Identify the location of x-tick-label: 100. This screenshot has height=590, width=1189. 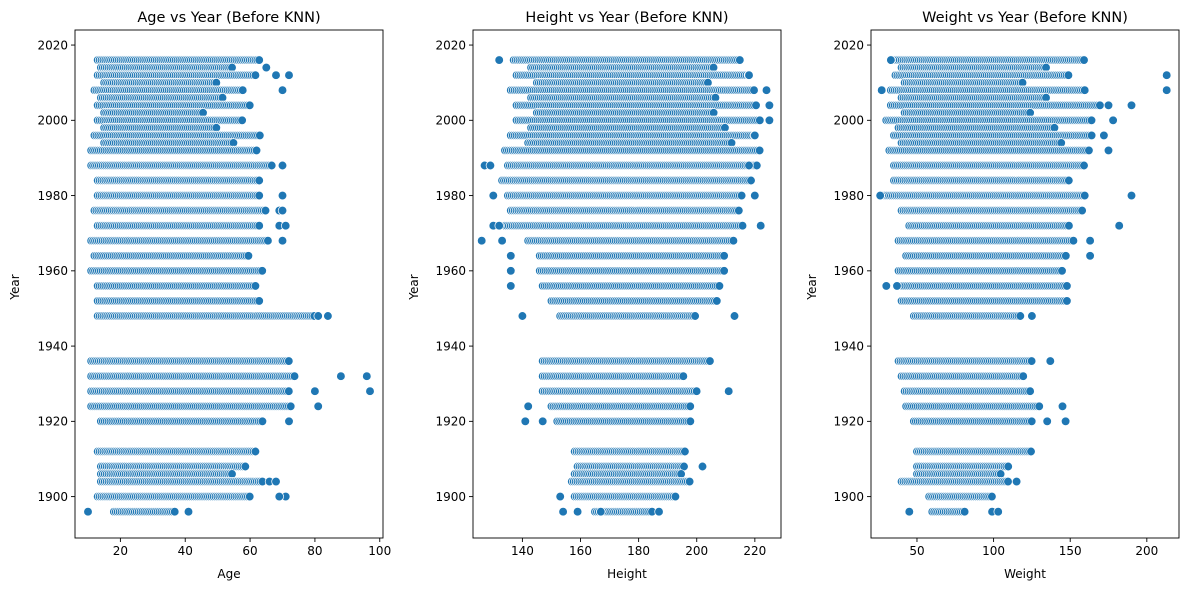
(379, 551).